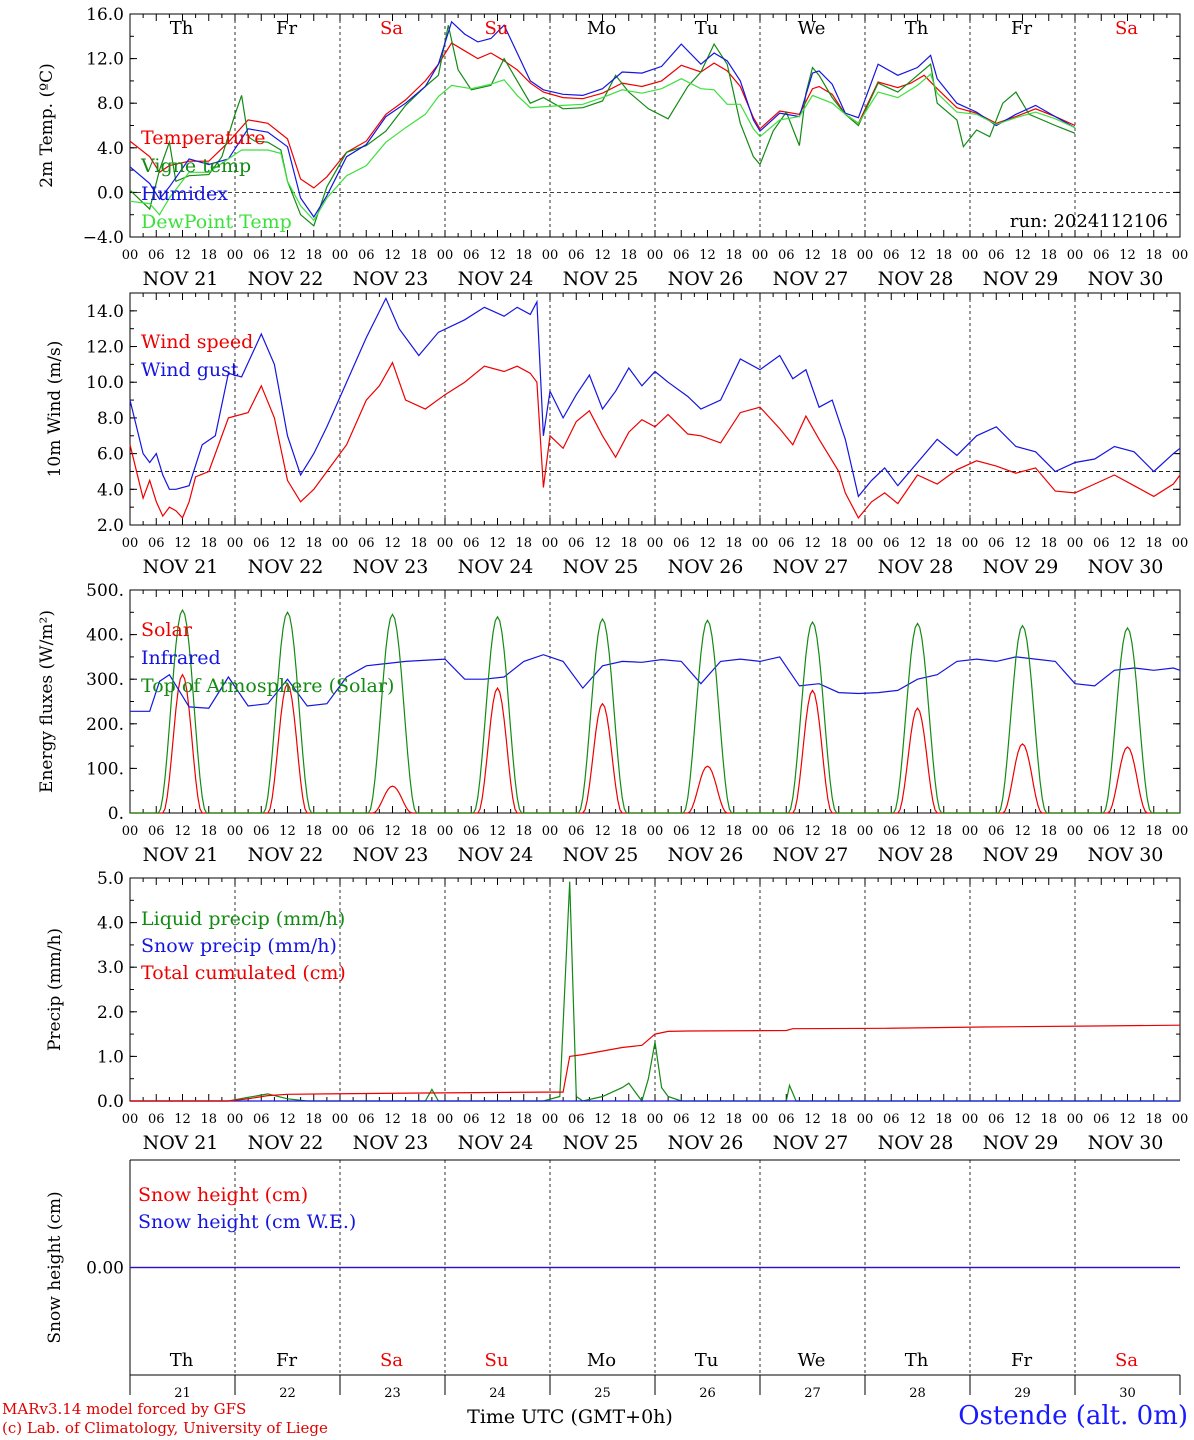 The image size is (1194, 1440). I want to click on legend-entry: Solar, so click(167, 630).